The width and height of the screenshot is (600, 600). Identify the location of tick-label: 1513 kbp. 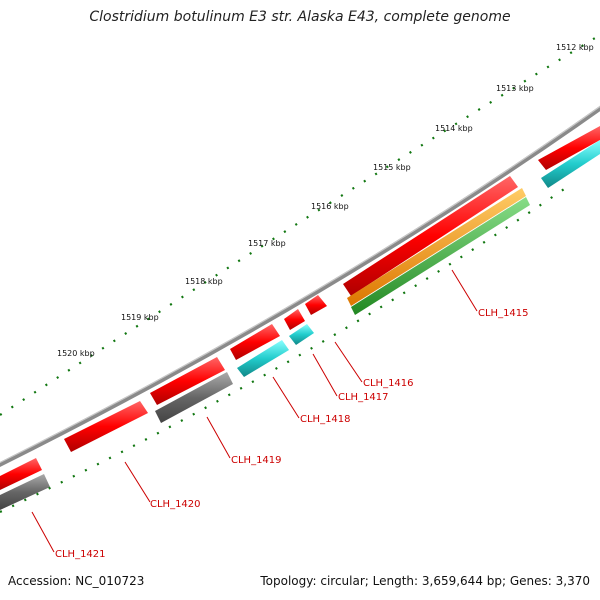
(515, 88).